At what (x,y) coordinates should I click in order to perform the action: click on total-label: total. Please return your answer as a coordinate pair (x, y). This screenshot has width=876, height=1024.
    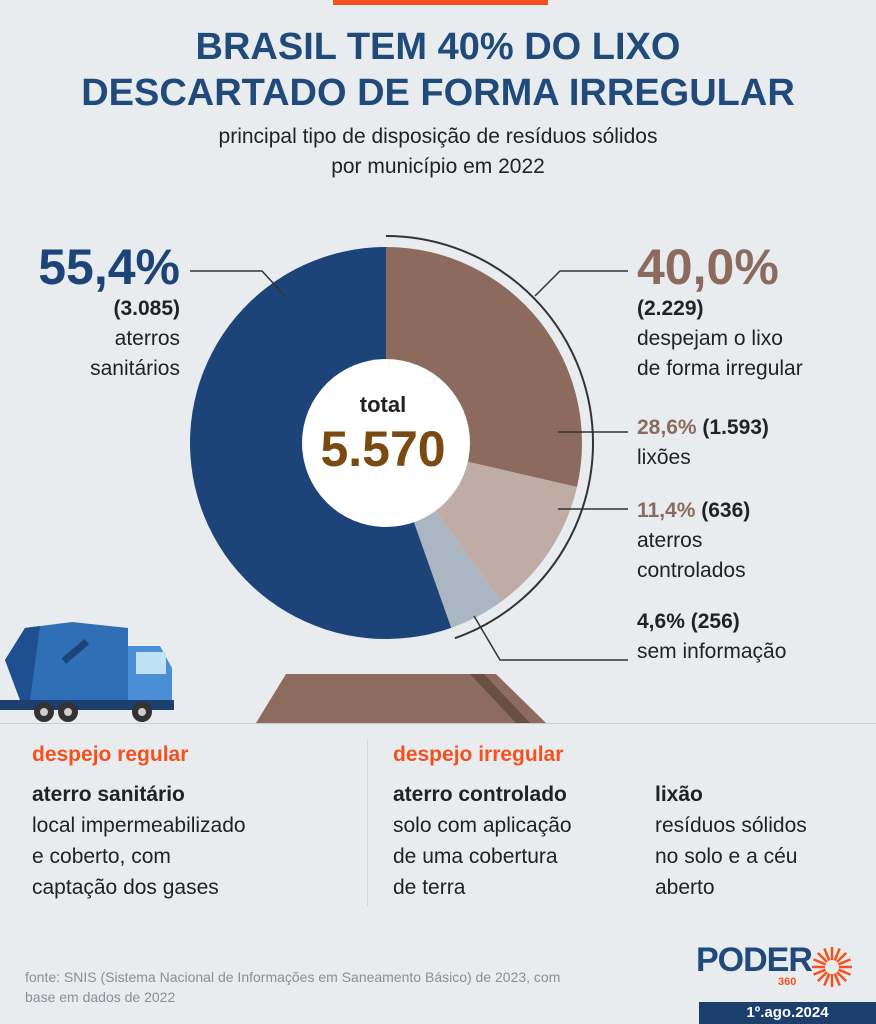
    Looking at the image, I should click on (383, 404).